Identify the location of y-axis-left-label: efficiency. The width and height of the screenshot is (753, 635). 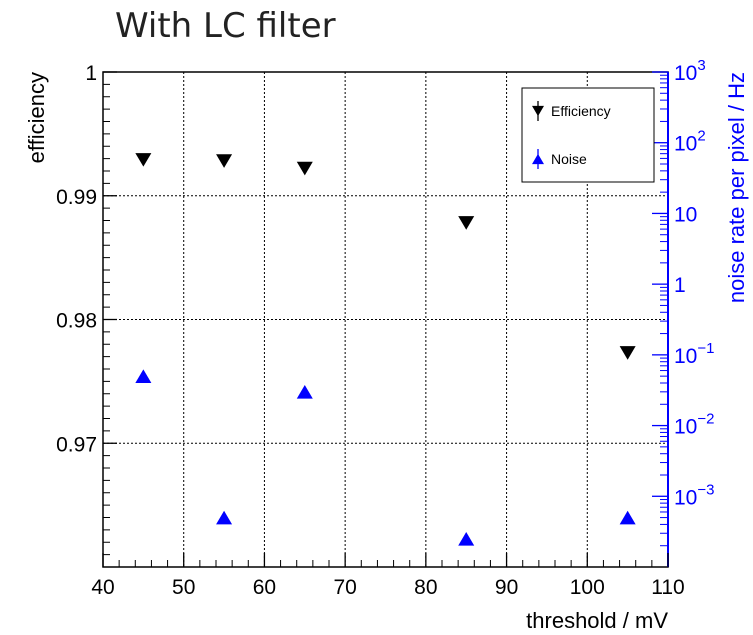
(36, 117).